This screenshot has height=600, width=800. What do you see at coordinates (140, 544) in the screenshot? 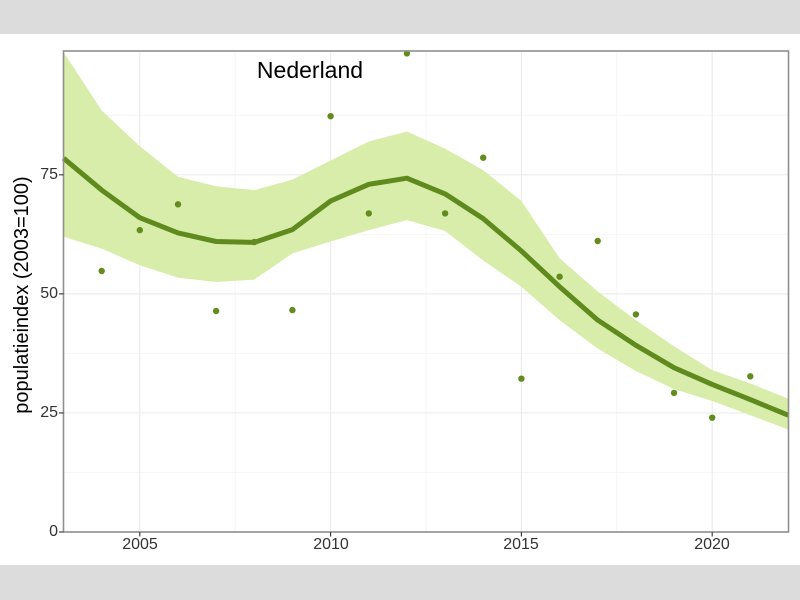
I see `x-axis-tick-label: 2005` at bounding box center [140, 544].